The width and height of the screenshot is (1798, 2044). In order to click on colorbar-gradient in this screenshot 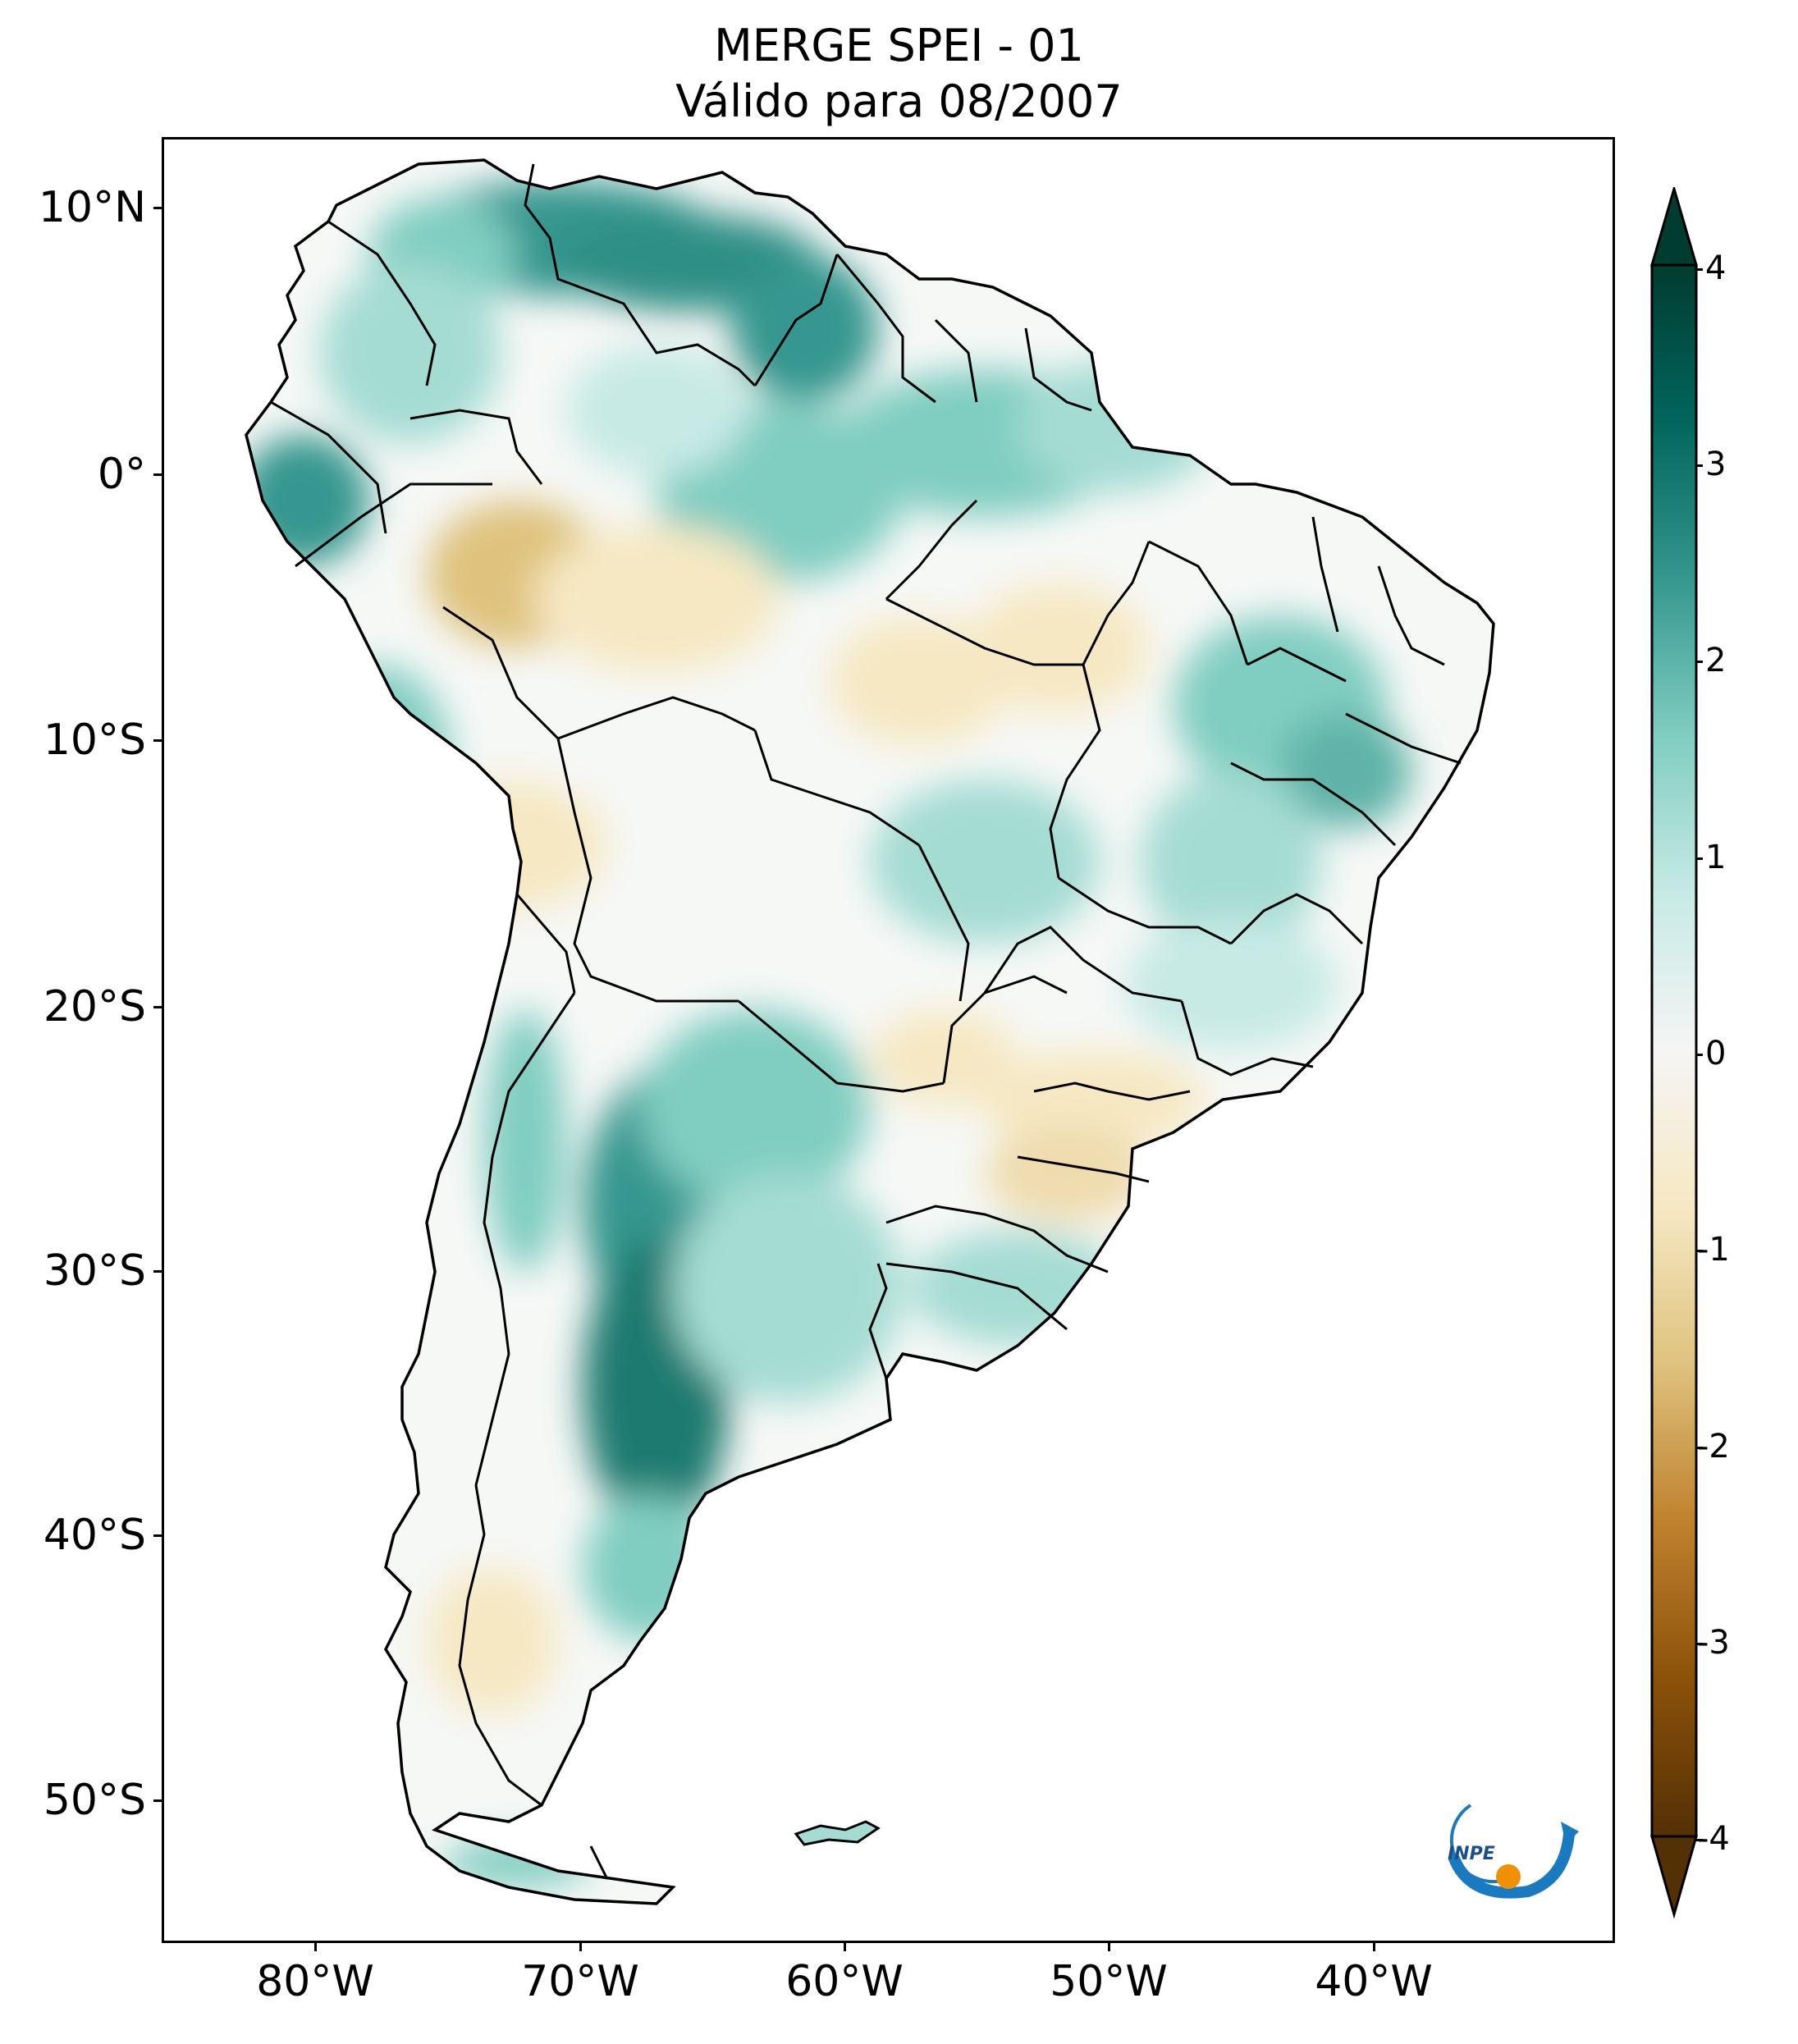, I will do `click(1674, 1050)`.